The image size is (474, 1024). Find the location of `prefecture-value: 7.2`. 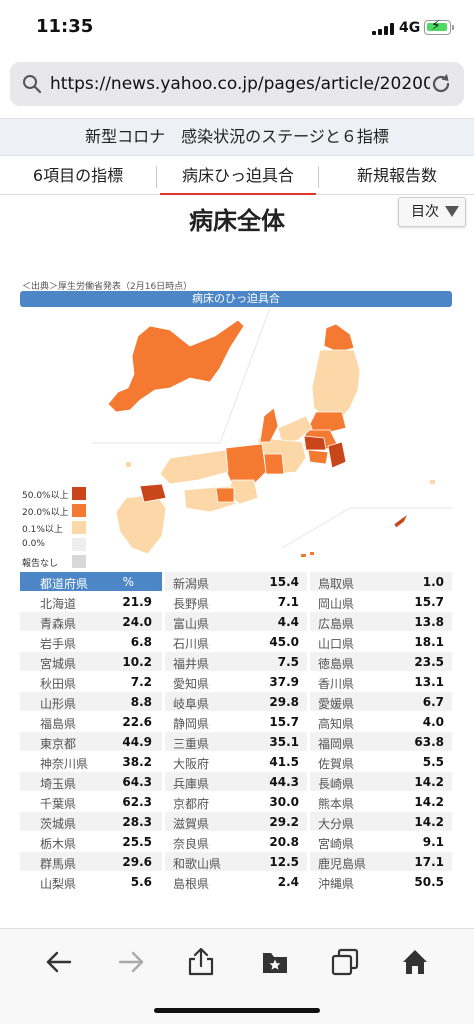

prefecture-value: 7.2 is located at coordinates (141, 682).